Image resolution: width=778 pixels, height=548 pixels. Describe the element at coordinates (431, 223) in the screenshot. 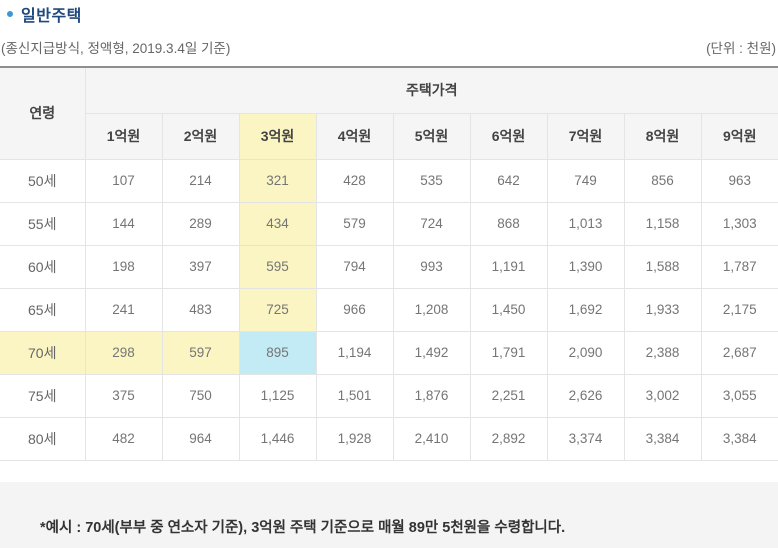

I see `value-cell: 724` at that location.